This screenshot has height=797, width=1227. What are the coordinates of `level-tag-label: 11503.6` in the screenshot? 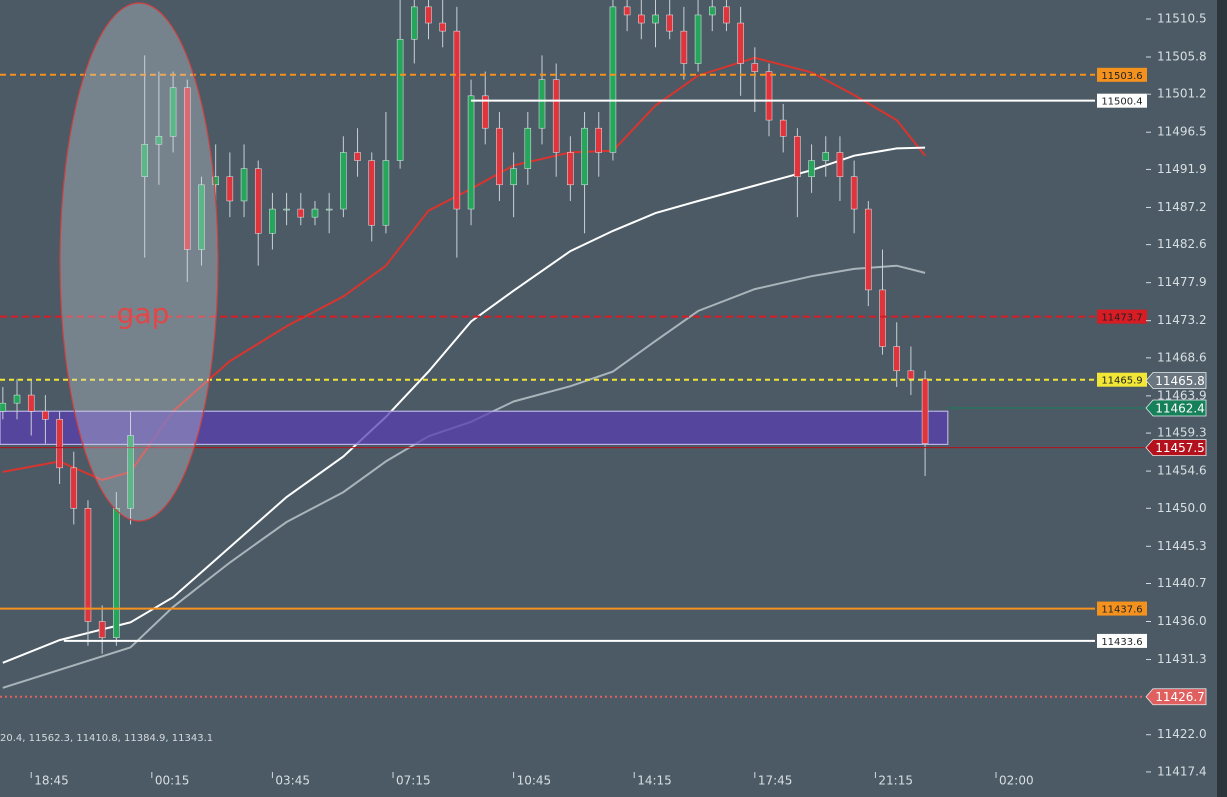 It's located at (1121, 76).